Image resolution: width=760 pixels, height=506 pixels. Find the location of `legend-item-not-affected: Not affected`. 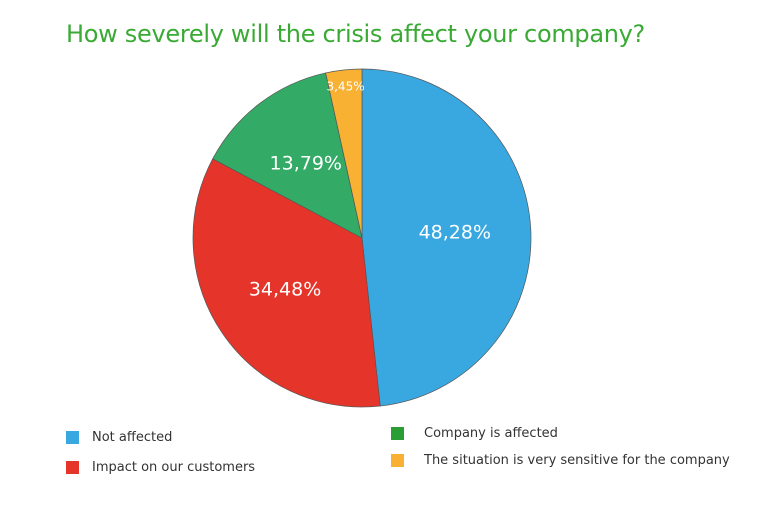

legend-item-not-affected: Not affected is located at coordinates (119, 437).